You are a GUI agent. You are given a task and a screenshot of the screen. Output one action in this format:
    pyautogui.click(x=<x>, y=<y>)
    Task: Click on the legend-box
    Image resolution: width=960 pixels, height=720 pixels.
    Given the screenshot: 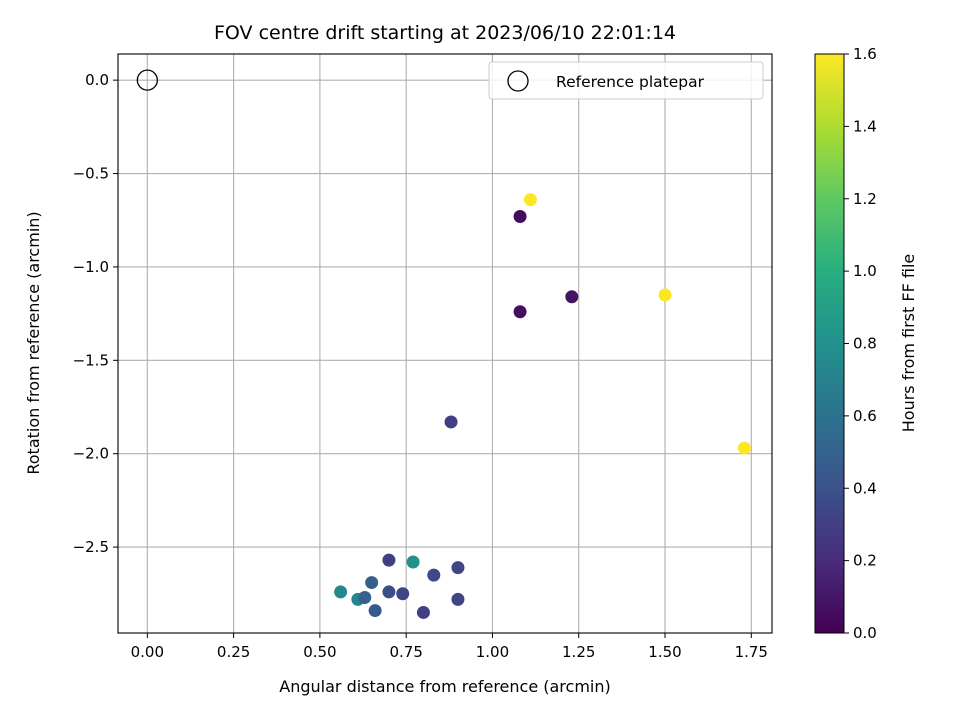 What is the action you would take?
    pyautogui.click(x=626, y=80)
    